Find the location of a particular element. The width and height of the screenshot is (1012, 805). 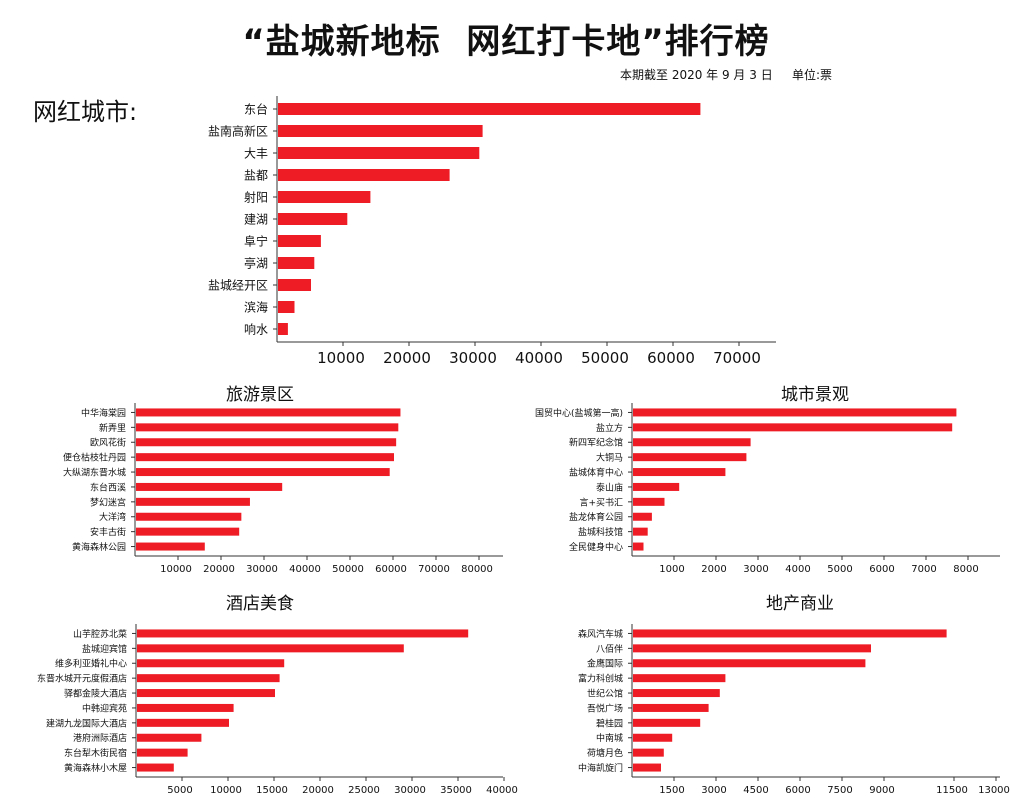

category-label-hotels: 东晋水城开元度假酒店 is located at coordinates (82, 679).